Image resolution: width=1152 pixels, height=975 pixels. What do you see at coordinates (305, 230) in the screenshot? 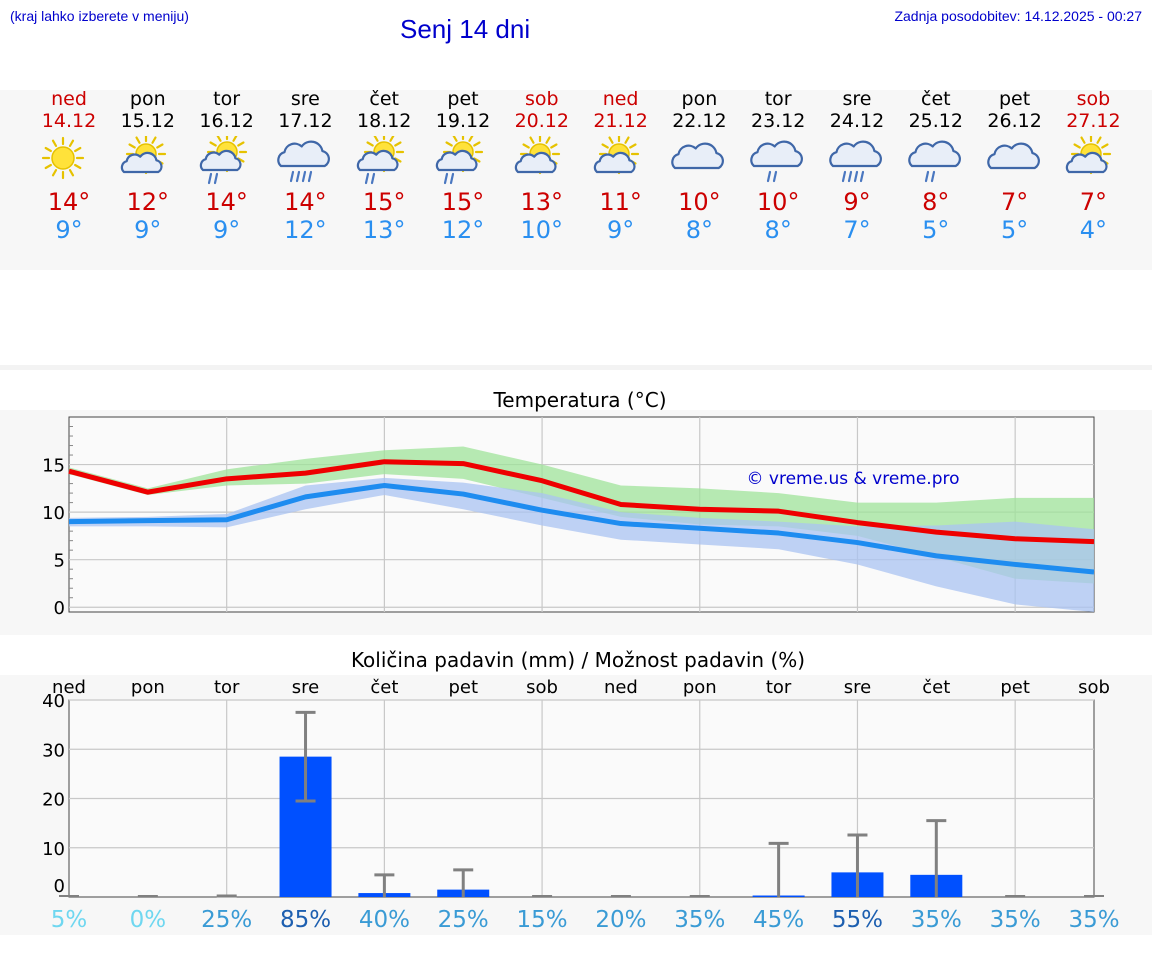
I see `min-temp: 12°` at bounding box center [305, 230].